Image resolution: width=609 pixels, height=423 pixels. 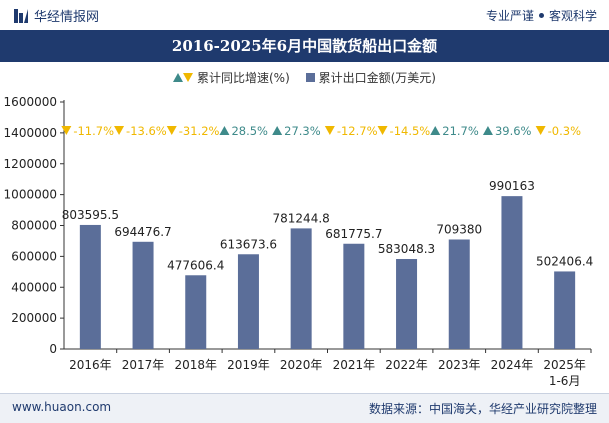 What do you see at coordinates (90, 215) in the screenshot?
I see `bar-value-label-0: 803595.5` at bounding box center [90, 215].